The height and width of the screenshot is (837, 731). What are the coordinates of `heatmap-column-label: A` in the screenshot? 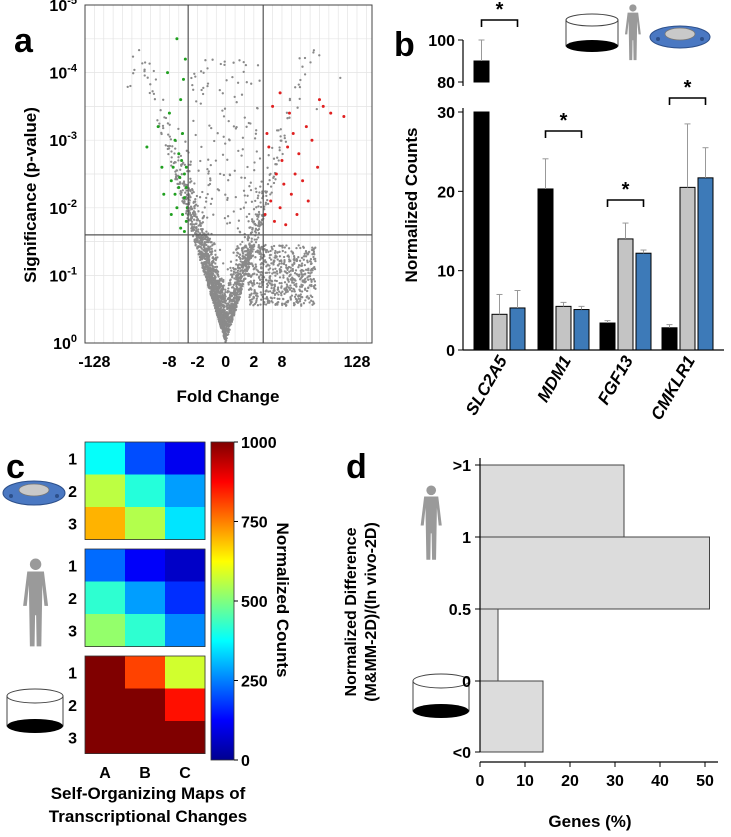 It's located at (105, 773).